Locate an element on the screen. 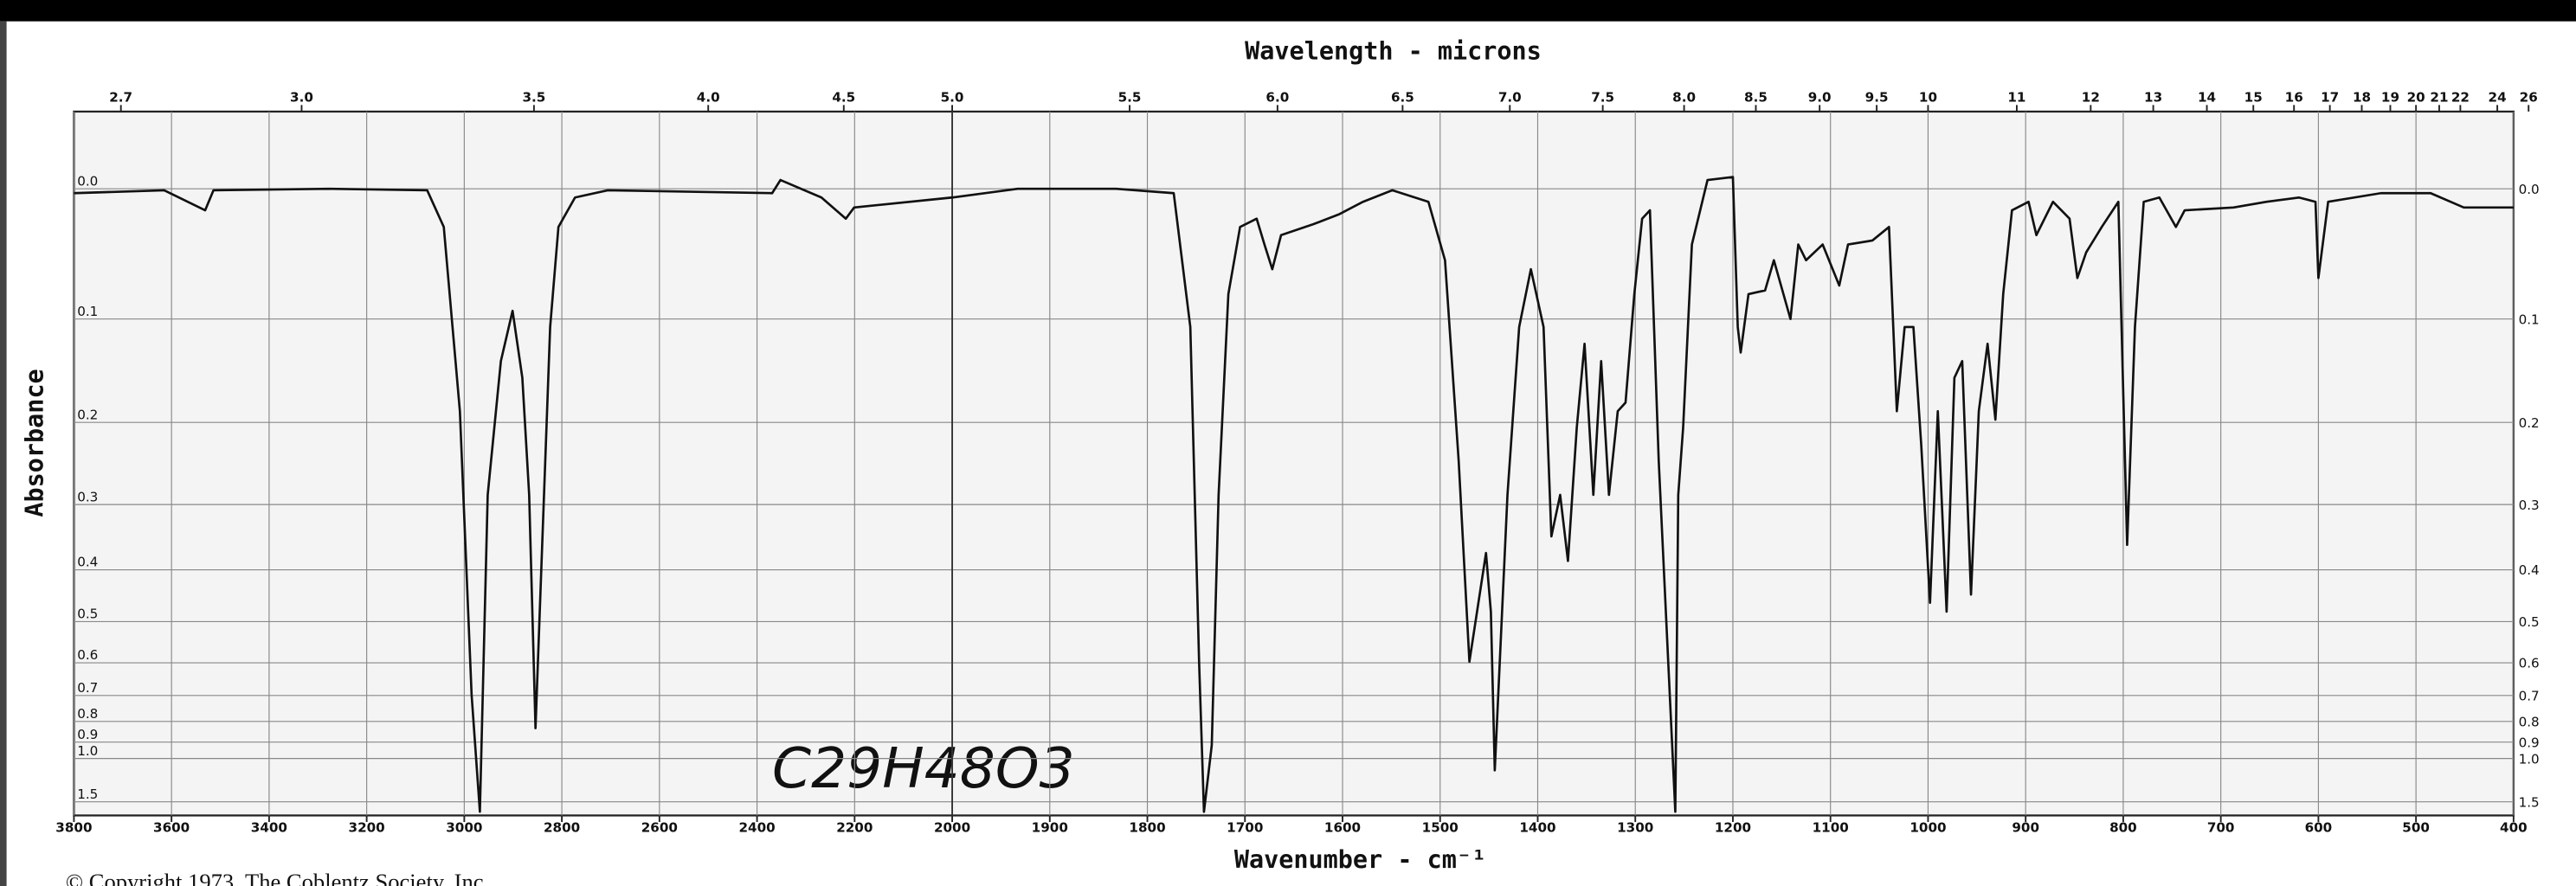 The width and height of the screenshot is (2576, 886). x2-tick-label: 6.5 is located at coordinates (1402, 98).